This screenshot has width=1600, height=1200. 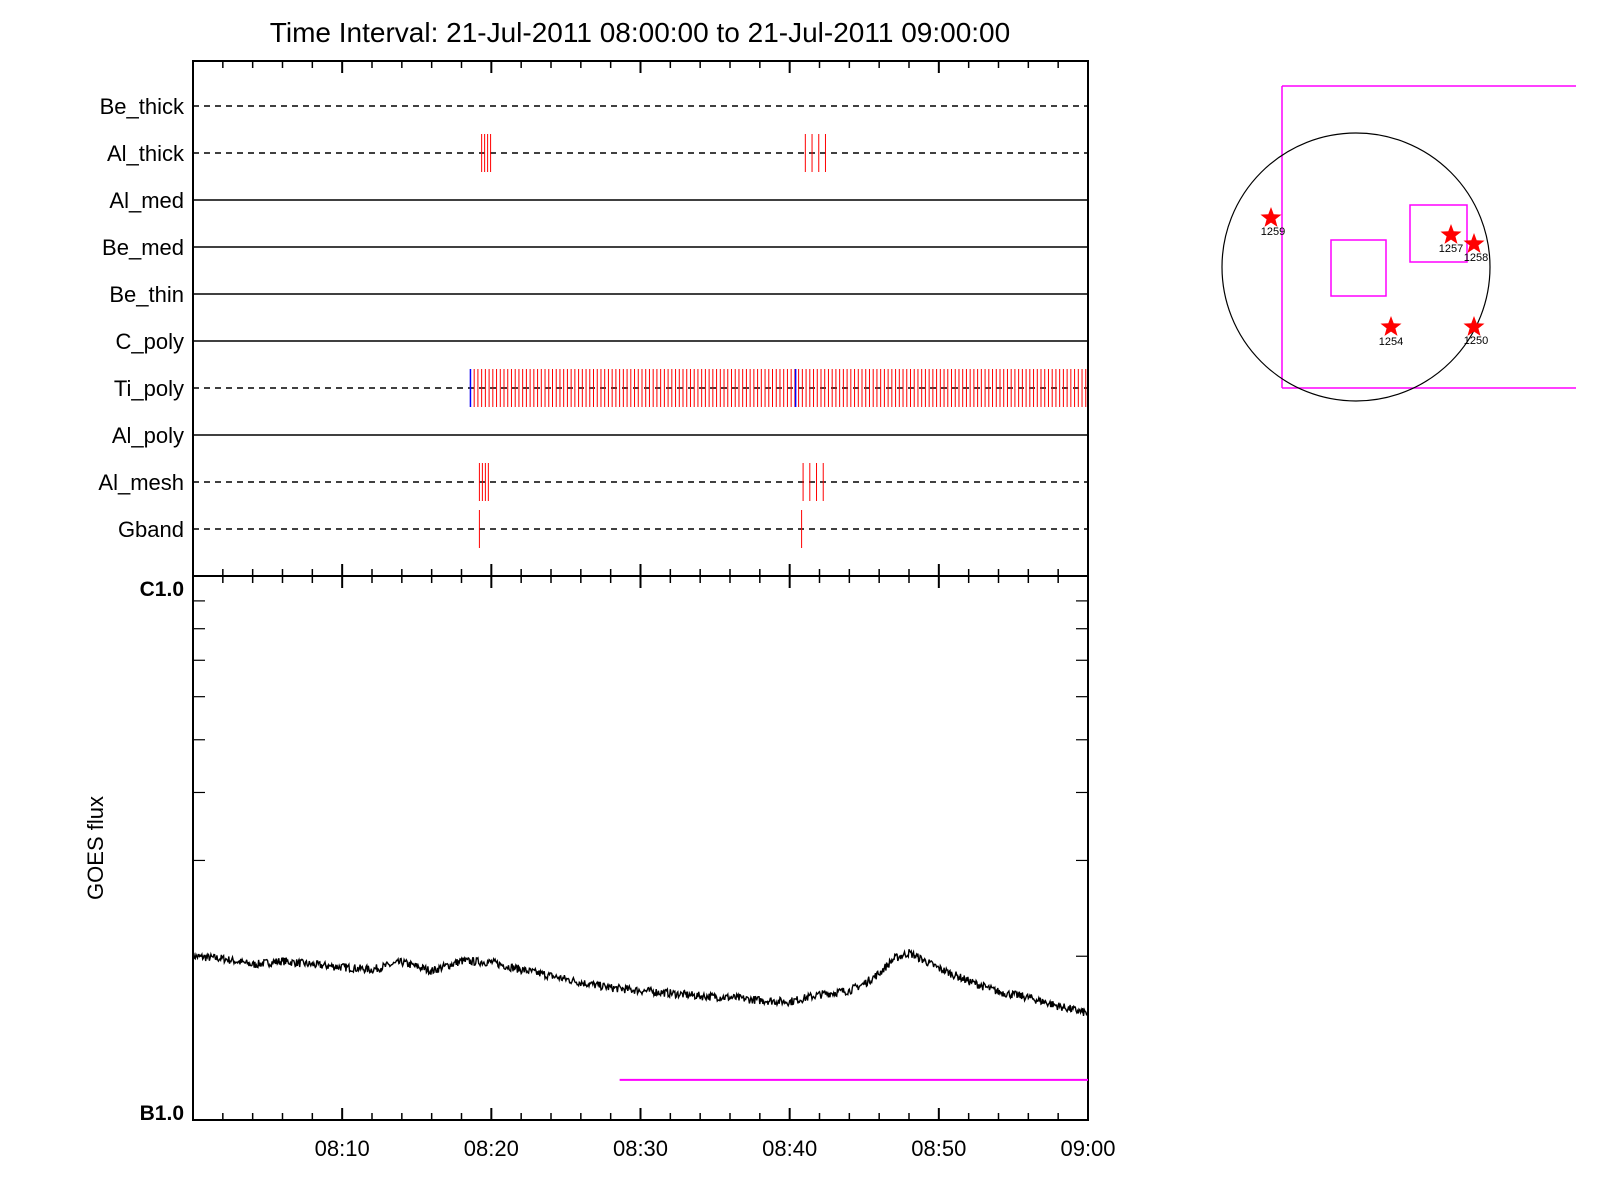 I want to click on solar-disk, so click(x=1356, y=267).